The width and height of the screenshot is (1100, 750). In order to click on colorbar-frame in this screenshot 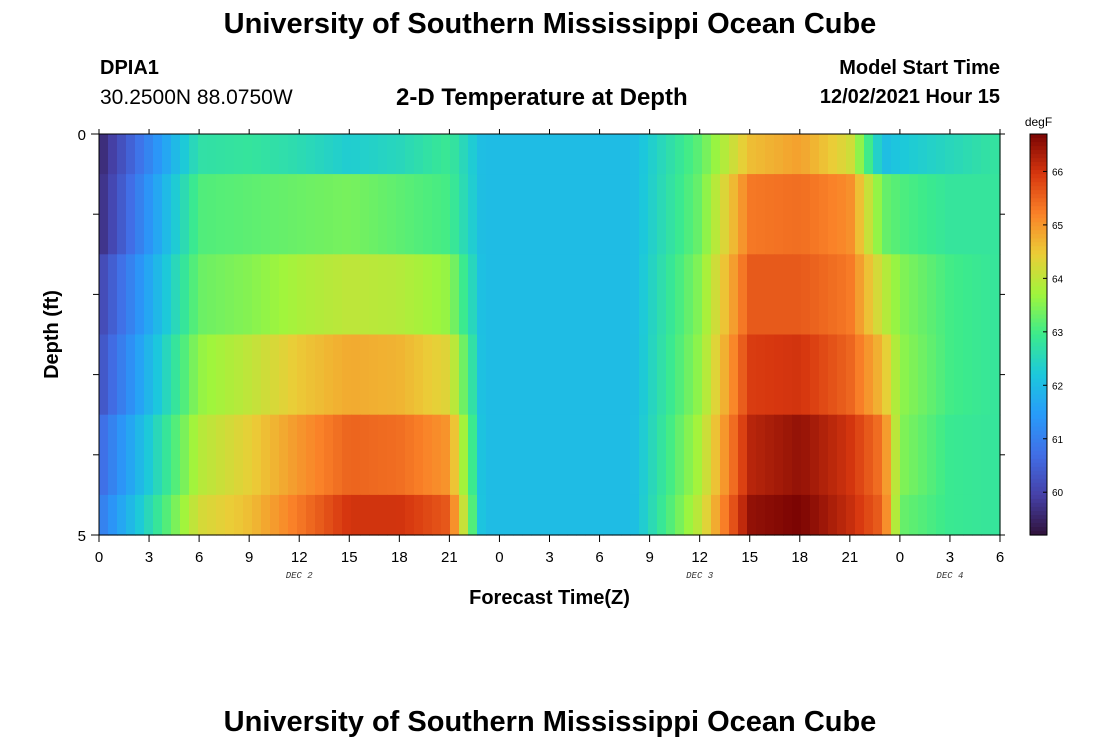, I will do `click(1038, 334)`.